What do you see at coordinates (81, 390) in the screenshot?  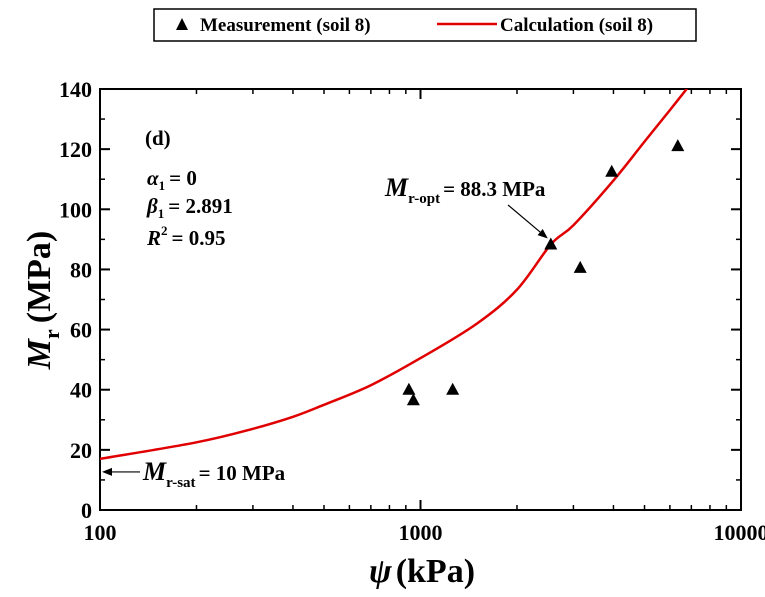 I see `y-tick-label: 40` at bounding box center [81, 390].